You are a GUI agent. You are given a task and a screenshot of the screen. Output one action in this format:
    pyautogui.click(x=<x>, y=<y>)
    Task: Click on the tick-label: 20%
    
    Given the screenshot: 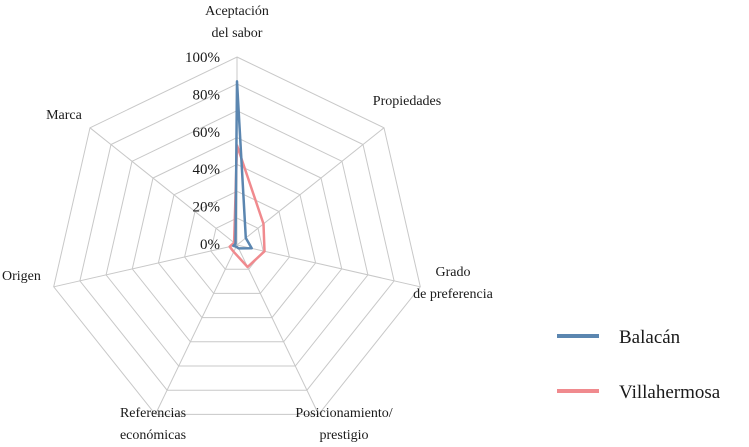 What is the action you would take?
    pyautogui.click(x=207, y=208)
    